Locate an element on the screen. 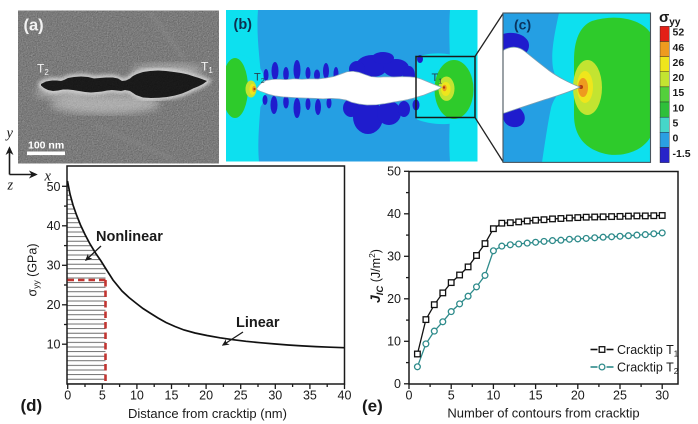 The width and height of the screenshot is (698, 424). svg-text: y is located at coordinates (9, 134).